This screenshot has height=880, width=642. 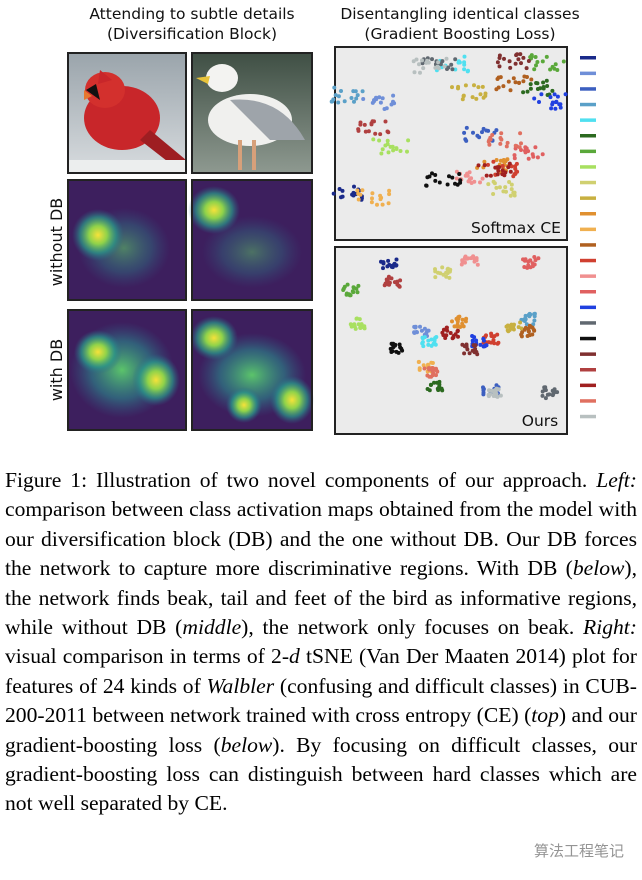 What do you see at coordinates (610, 627) in the screenshot?
I see `caption-emph: Right:` at bounding box center [610, 627].